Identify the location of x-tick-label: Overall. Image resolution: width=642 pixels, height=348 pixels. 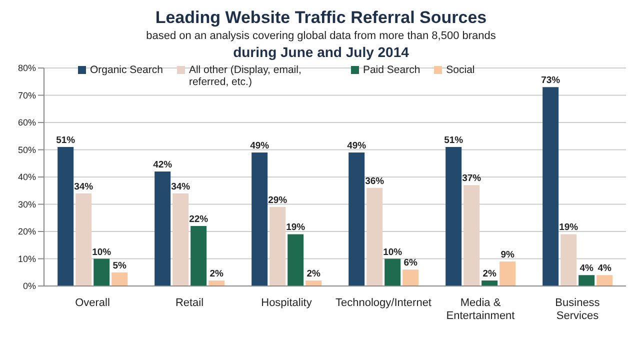
(92, 303).